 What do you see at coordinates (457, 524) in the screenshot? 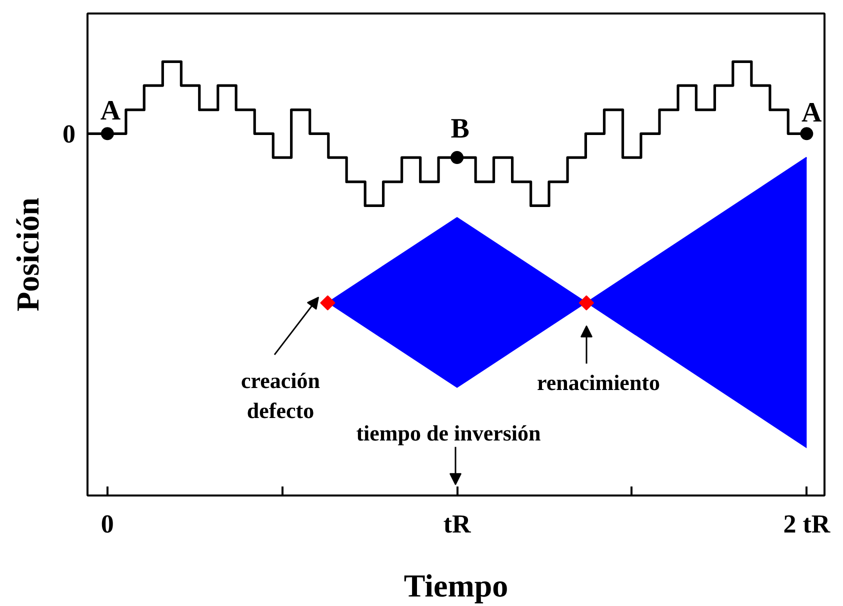
I see `x-tick-label: tR` at bounding box center [457, 524].